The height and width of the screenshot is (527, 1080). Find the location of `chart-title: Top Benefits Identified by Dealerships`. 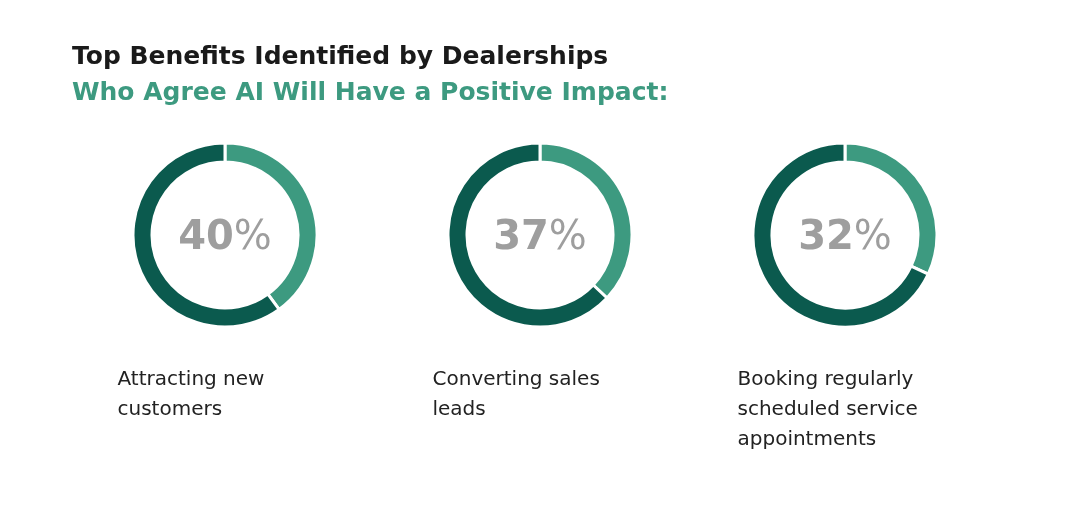

chart-title: Top Benefits Identified by Dealerships is located at coordinates (341, 56).